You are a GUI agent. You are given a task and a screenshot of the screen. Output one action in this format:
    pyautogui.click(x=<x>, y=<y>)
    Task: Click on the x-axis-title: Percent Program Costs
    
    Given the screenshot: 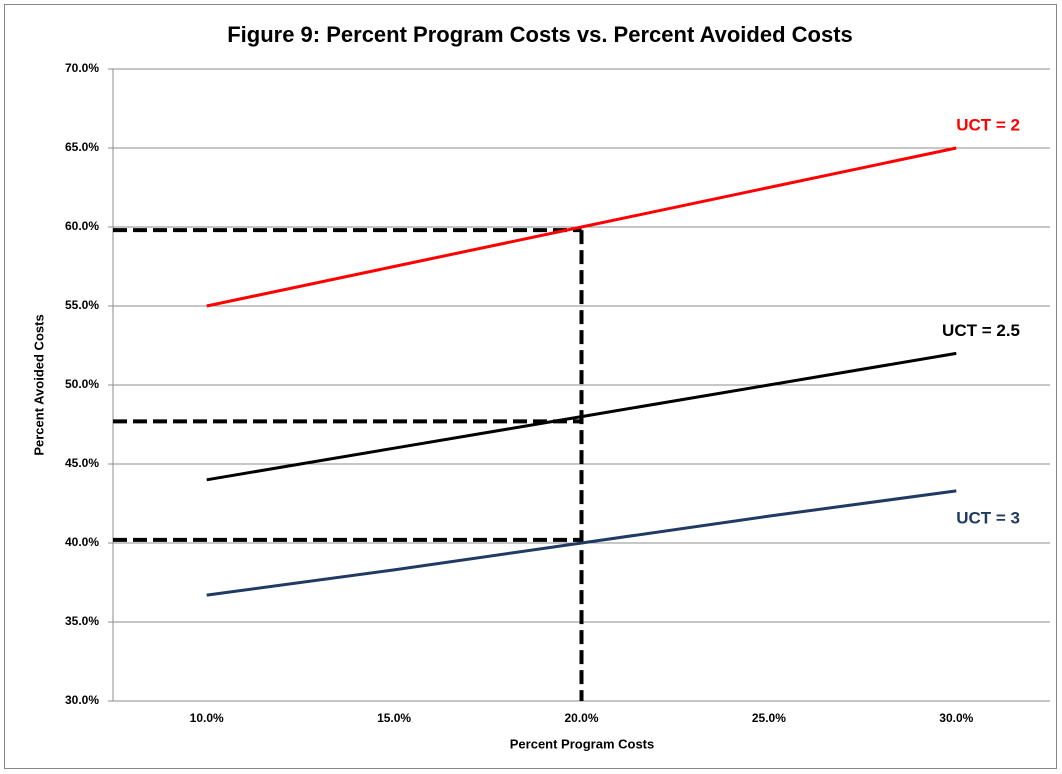 What is the action you would take?
    pyautogui.click(x=582, y=743)
    